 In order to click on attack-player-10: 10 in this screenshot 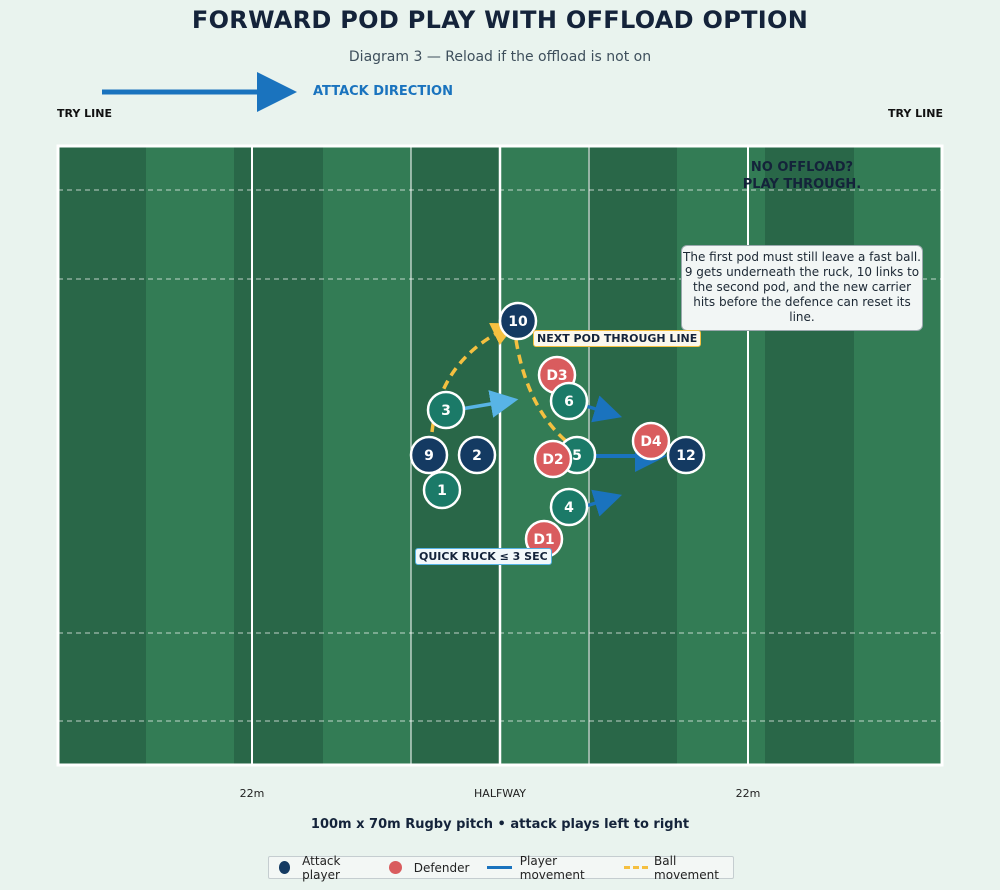, I will do `click(518, 321)`.